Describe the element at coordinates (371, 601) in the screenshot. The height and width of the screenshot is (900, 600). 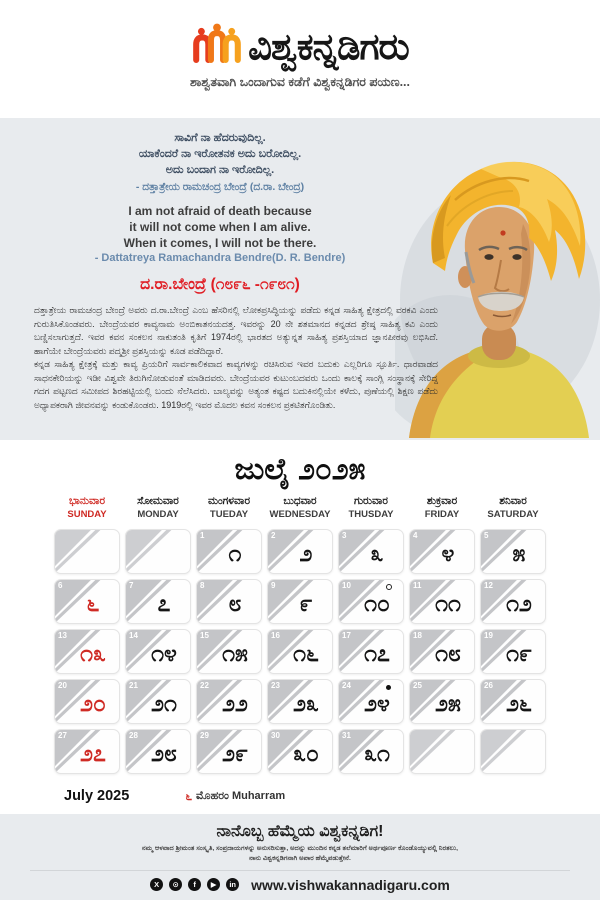
I see `calendar-cell-day-10: 10 ೧೦` at that location.